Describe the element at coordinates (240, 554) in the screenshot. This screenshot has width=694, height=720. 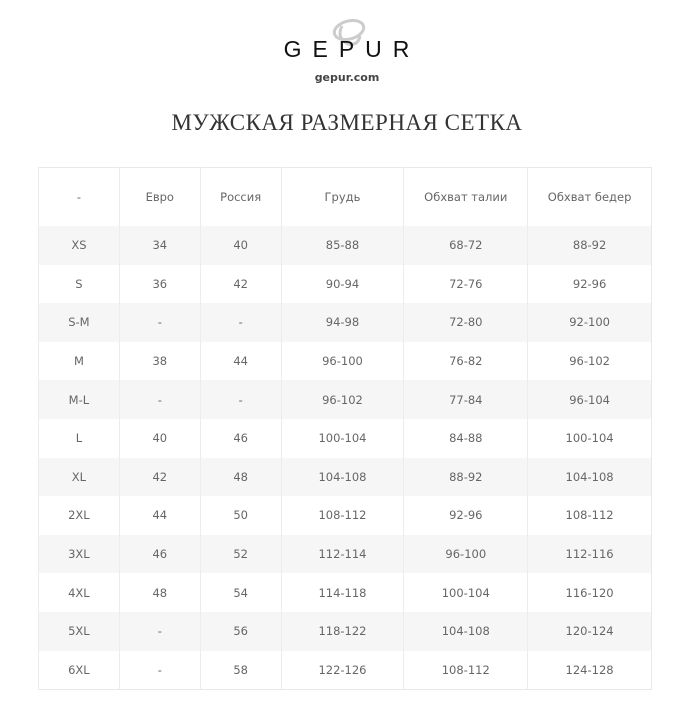
I see `table-cell: 52` at that location.